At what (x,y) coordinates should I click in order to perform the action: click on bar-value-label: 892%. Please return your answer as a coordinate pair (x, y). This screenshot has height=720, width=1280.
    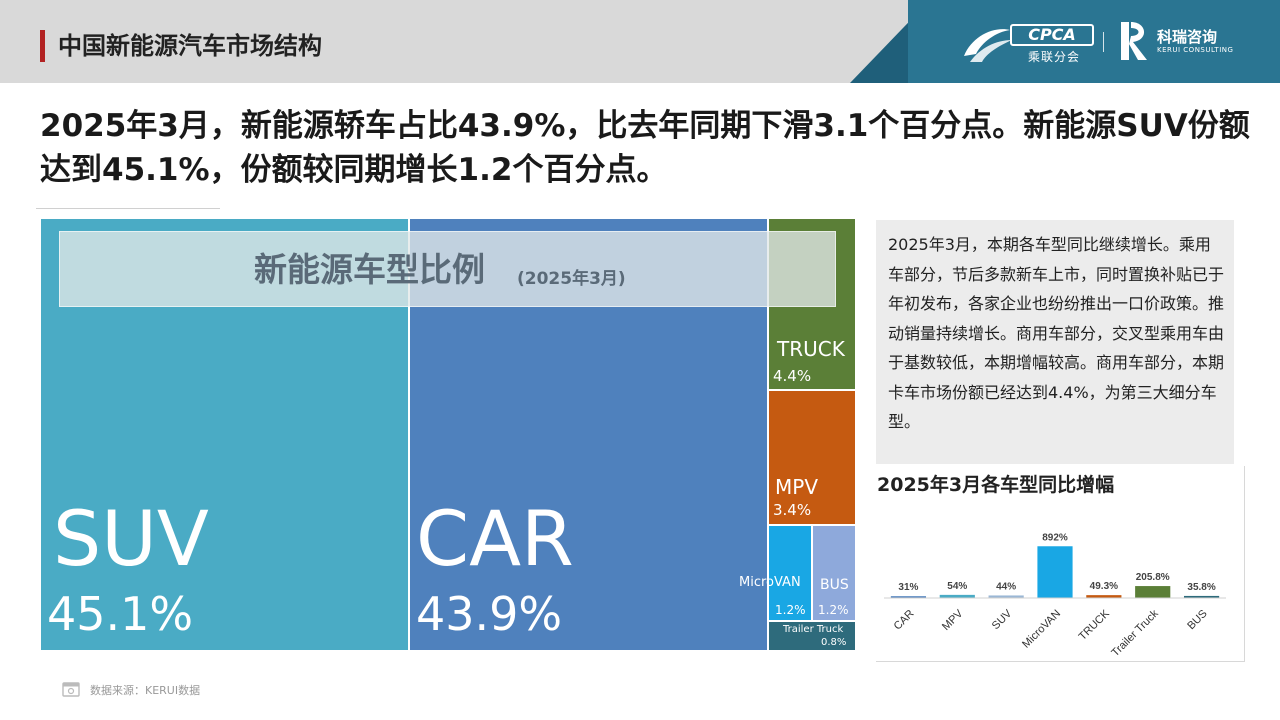
    Looking at the image, I should click on (1055, 537).